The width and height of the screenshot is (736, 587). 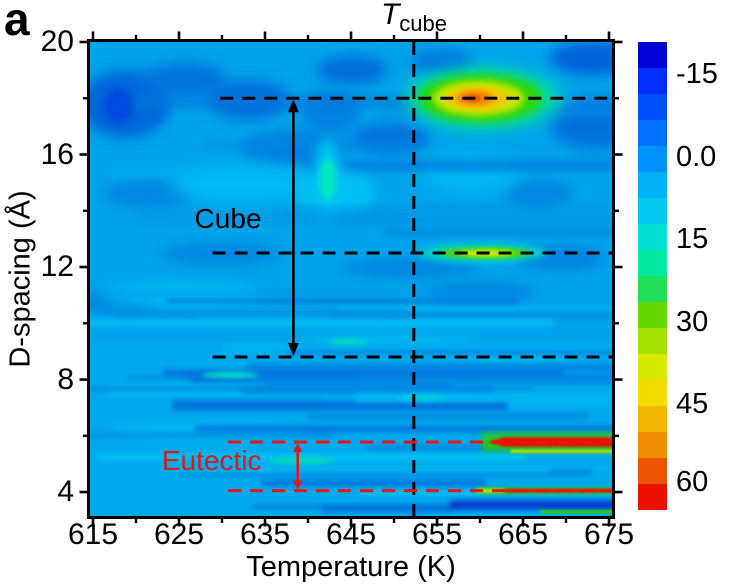 What do you see at coordinates (228, 219) in the screenshot?
I see `annotation-cube-label: Cube` at bounding box center [228, 219].